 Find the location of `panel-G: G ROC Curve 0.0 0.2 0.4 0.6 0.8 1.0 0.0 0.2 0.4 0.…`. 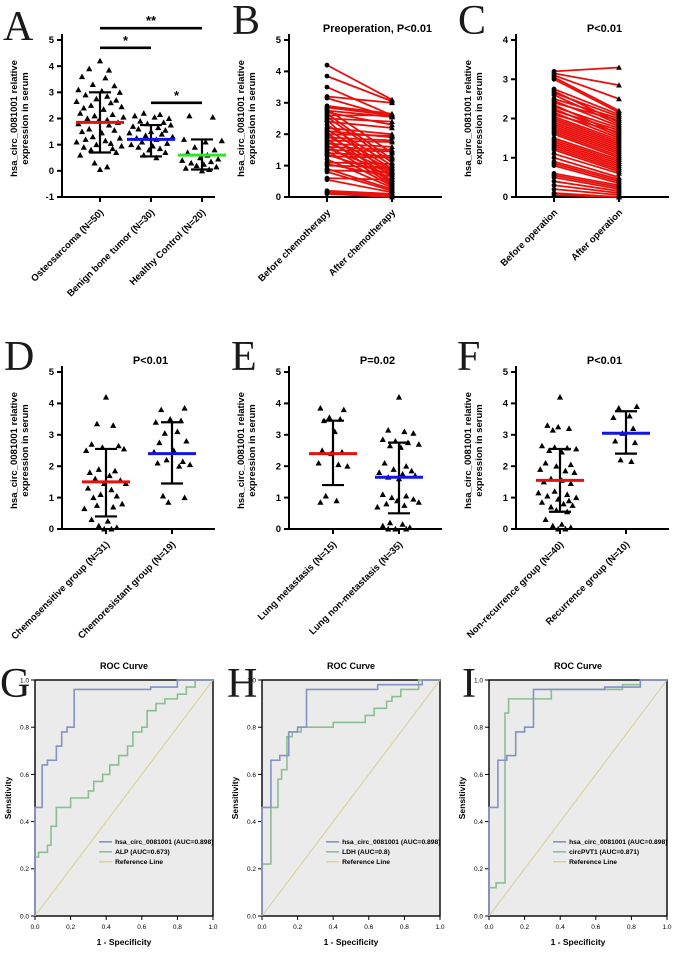

panel-G: G ROC Curve 0.0 0.2 0.4 0.6 0.8 1.0 0.0 0.2 0.4 0.… is located at coordinates (113, 805).